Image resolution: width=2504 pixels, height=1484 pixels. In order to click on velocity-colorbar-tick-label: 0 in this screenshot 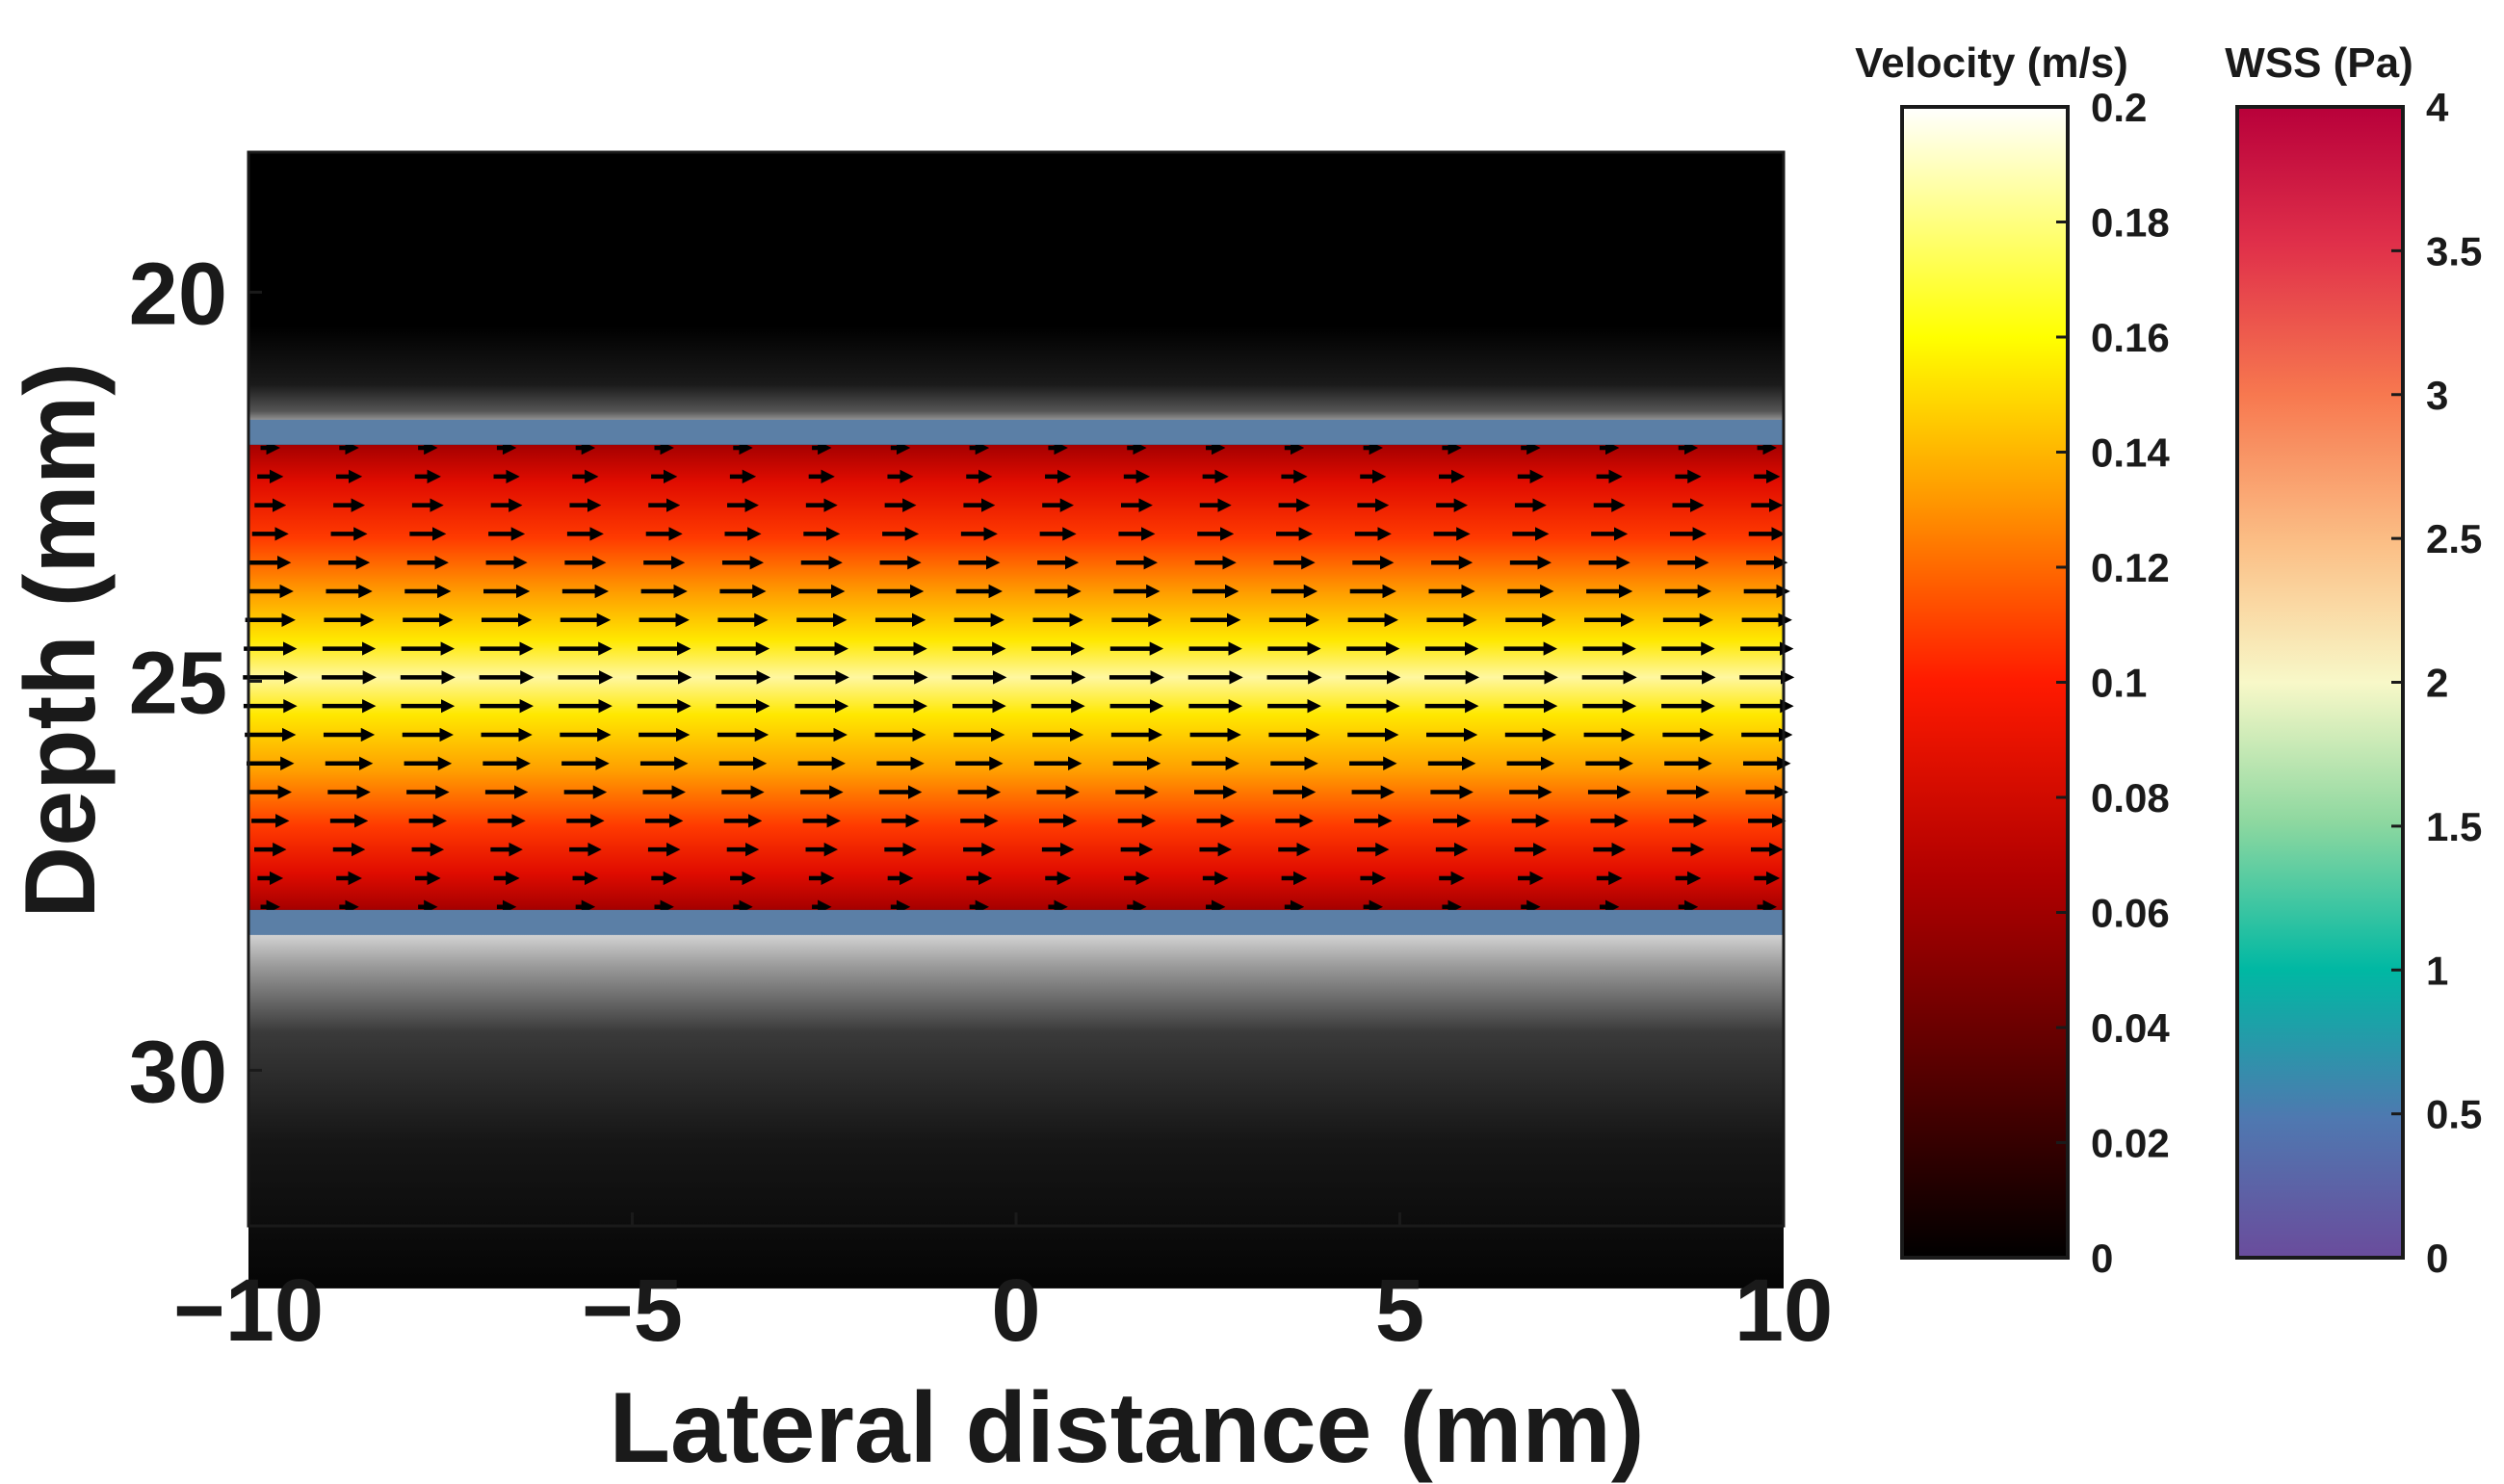, I will do `click(2102, 1258)`.